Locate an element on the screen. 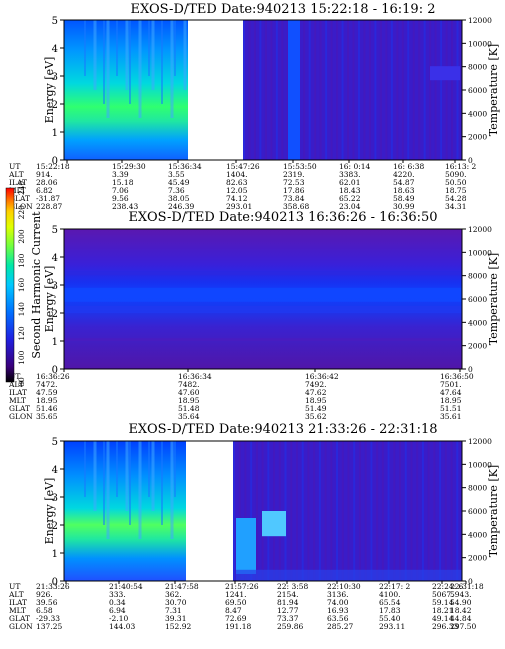 The image size is (505, 649). orbit-row-value: 73.37 is located at coordinates (288, 618).